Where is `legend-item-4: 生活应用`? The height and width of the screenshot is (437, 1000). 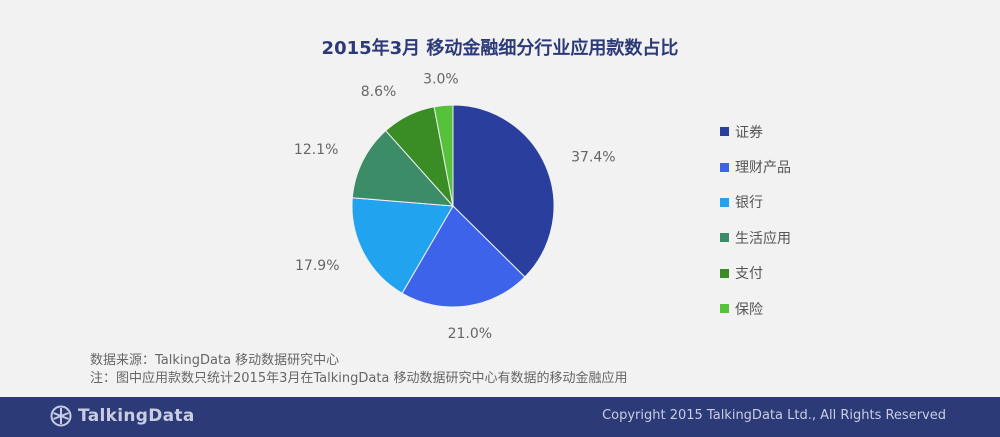
legend-item-4: 生活应用 is located at coordinates (755, 237).